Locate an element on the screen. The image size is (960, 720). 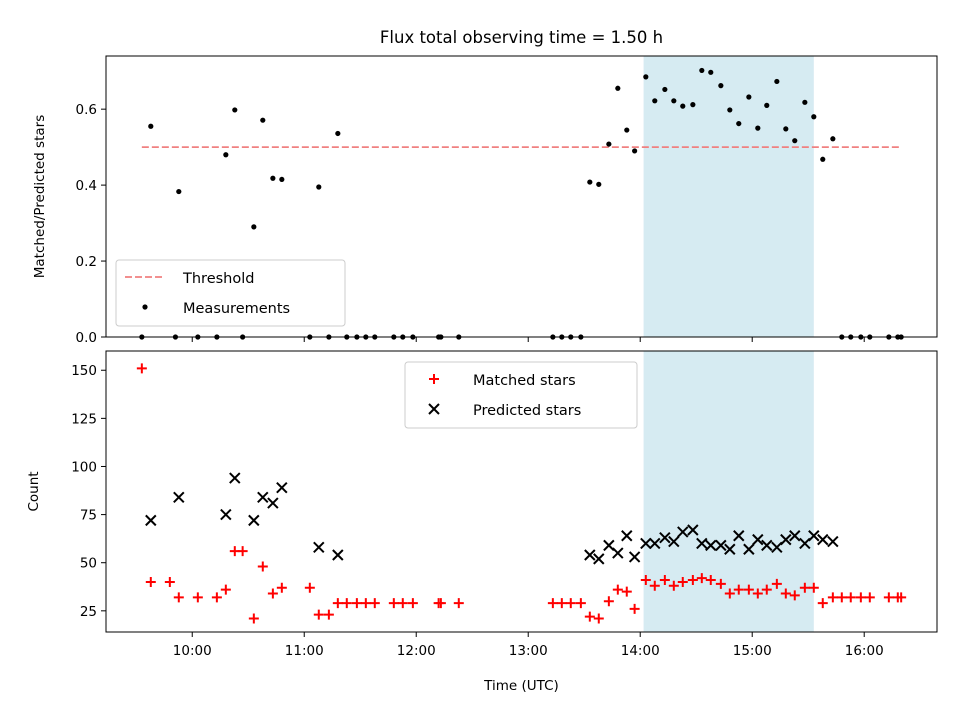
legend-matched-label: Matched stars is located at coordinates (524, 381).